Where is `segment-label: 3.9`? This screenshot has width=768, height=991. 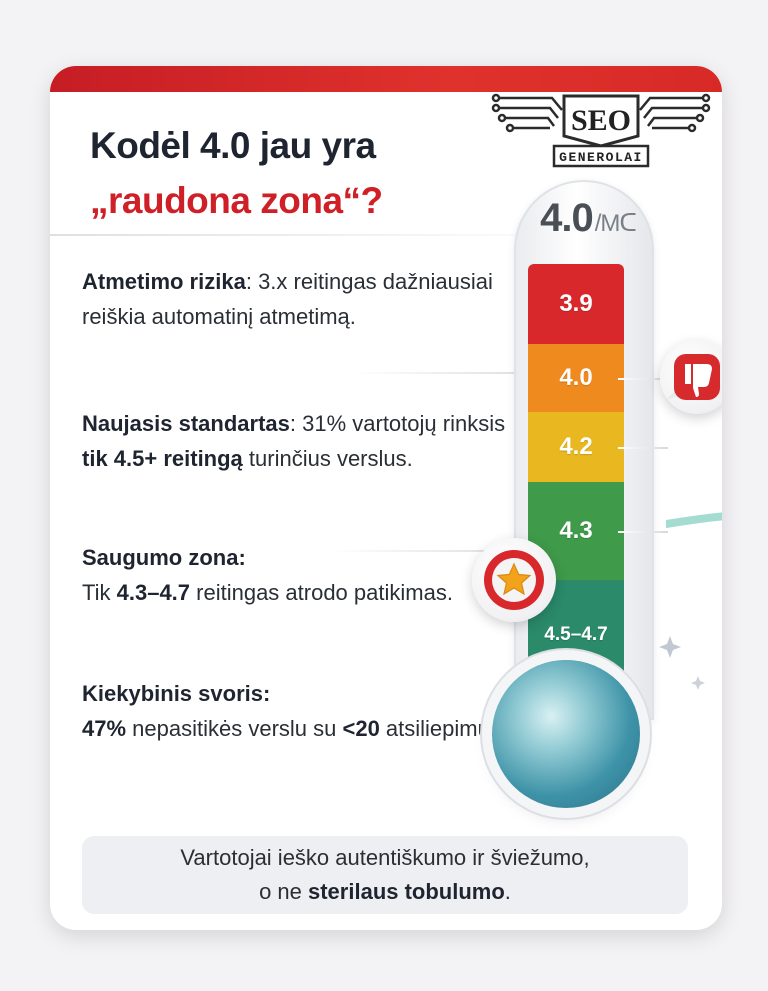
segment-label: 3.9 is located at coordinates (576, 303).